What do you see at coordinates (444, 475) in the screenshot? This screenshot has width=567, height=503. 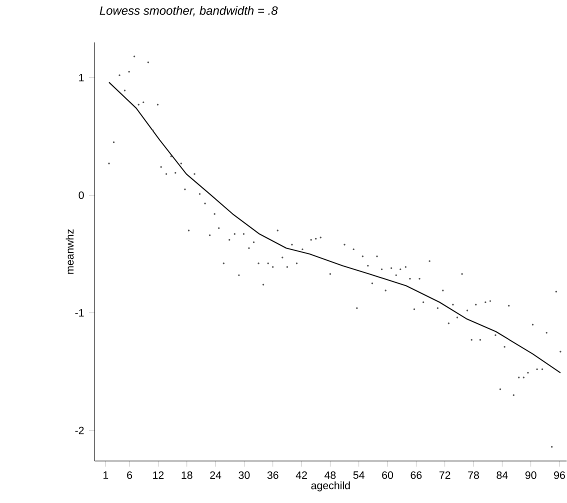 I see `x-tick-label: 72` at bounding box center [444, 475].